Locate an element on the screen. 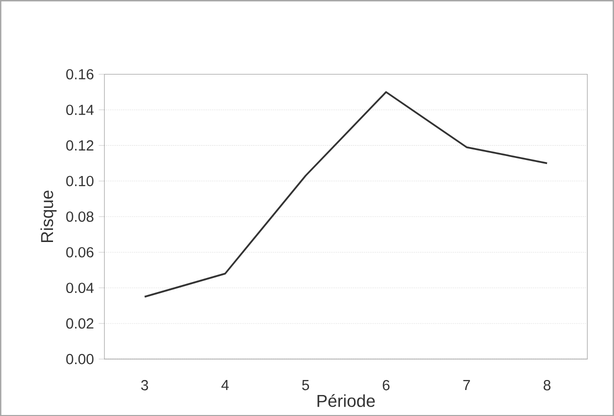 This screenshot has width=614, height=416. y-tick-label: 0.08 is located at coordinates (80, 216).